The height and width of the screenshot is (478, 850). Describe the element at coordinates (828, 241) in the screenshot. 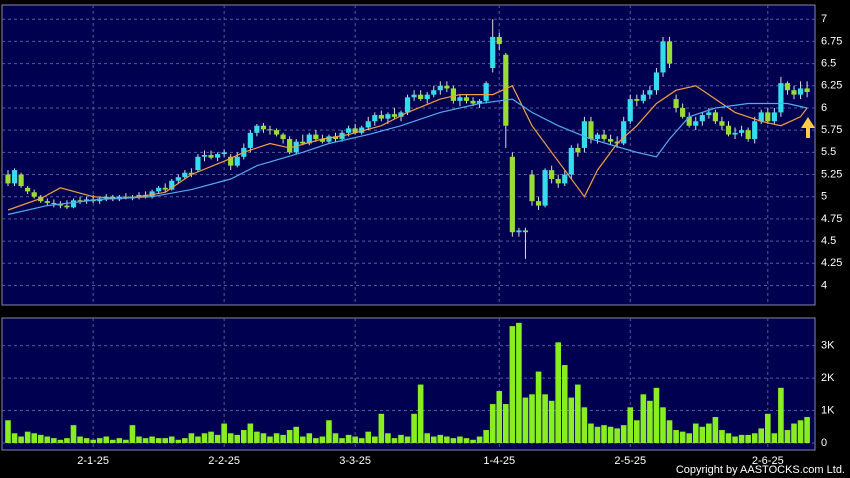

I see `y-tick-label: 4.5` at that location.